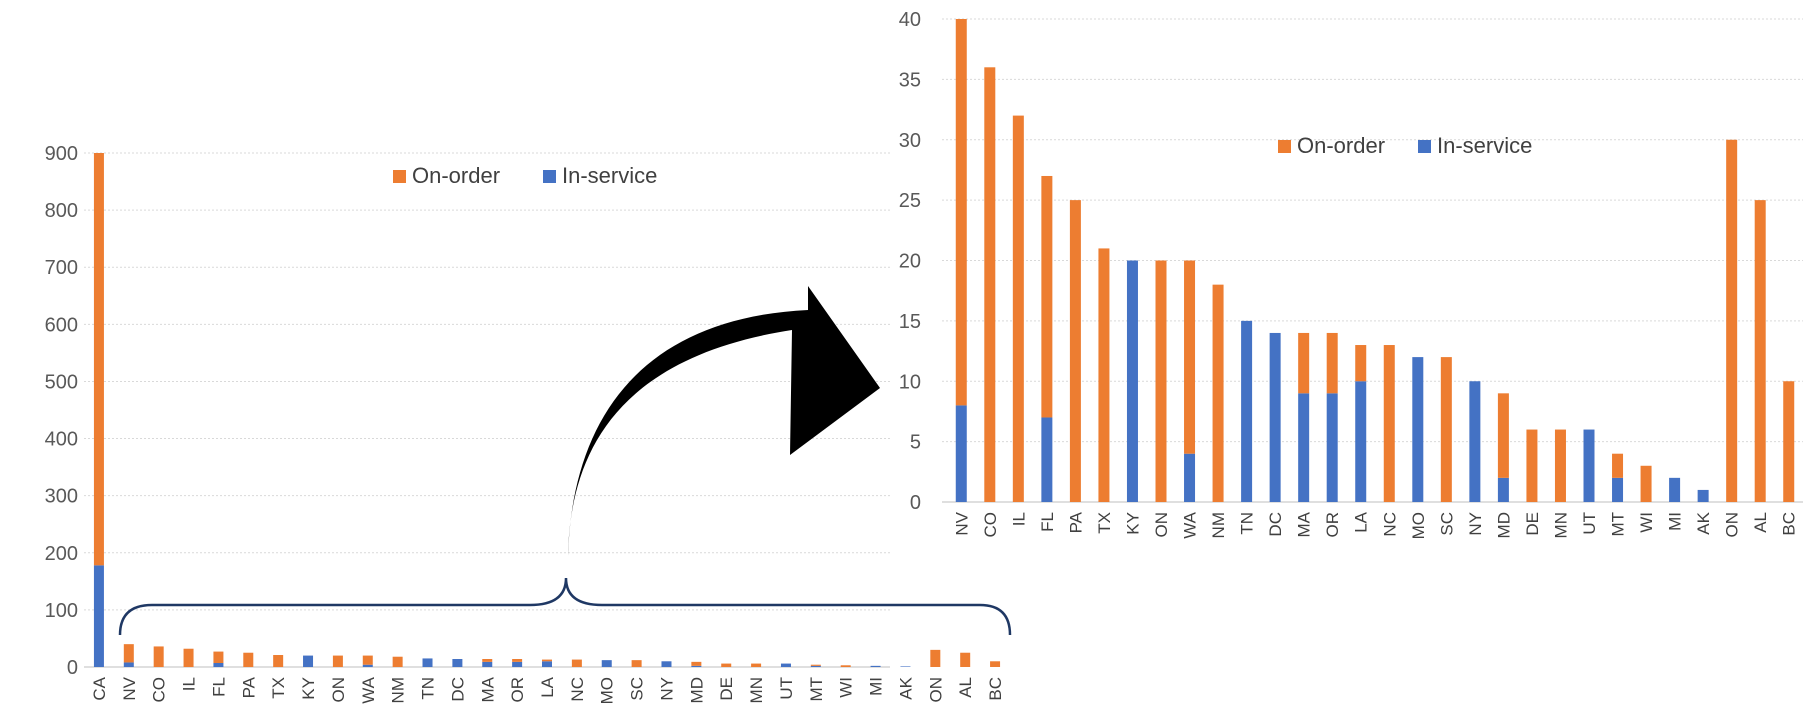 The height and width of the screenshot is (711, 1812). I want to click on y-tick-label: 300, so click(61, 497).